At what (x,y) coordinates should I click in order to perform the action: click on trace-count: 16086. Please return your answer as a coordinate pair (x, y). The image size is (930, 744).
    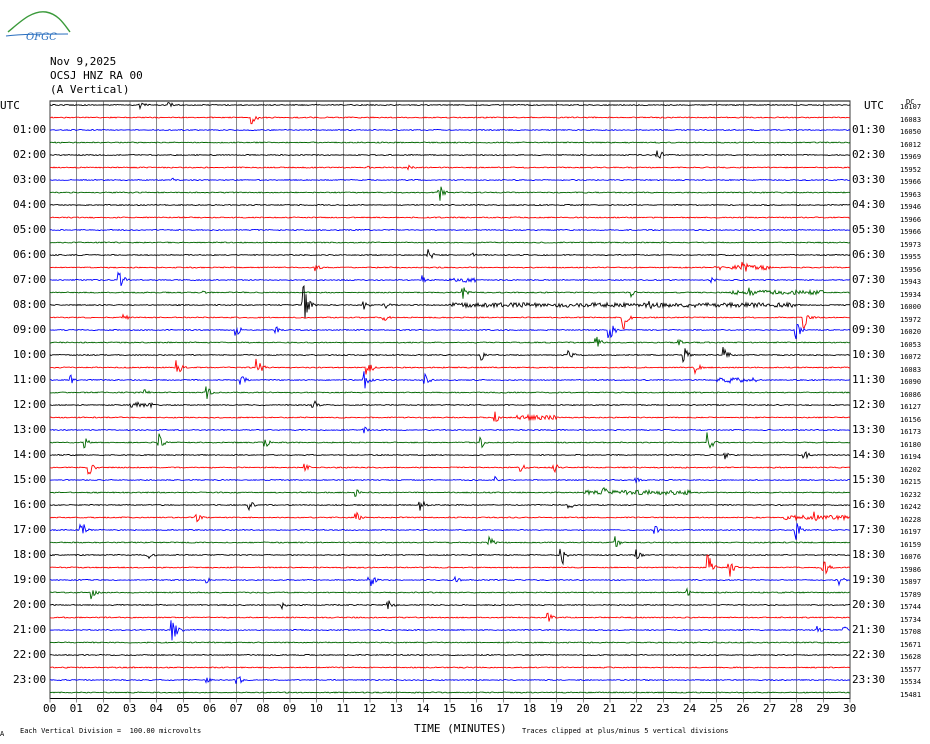
    Looking at the image, I should click on (911, 394).